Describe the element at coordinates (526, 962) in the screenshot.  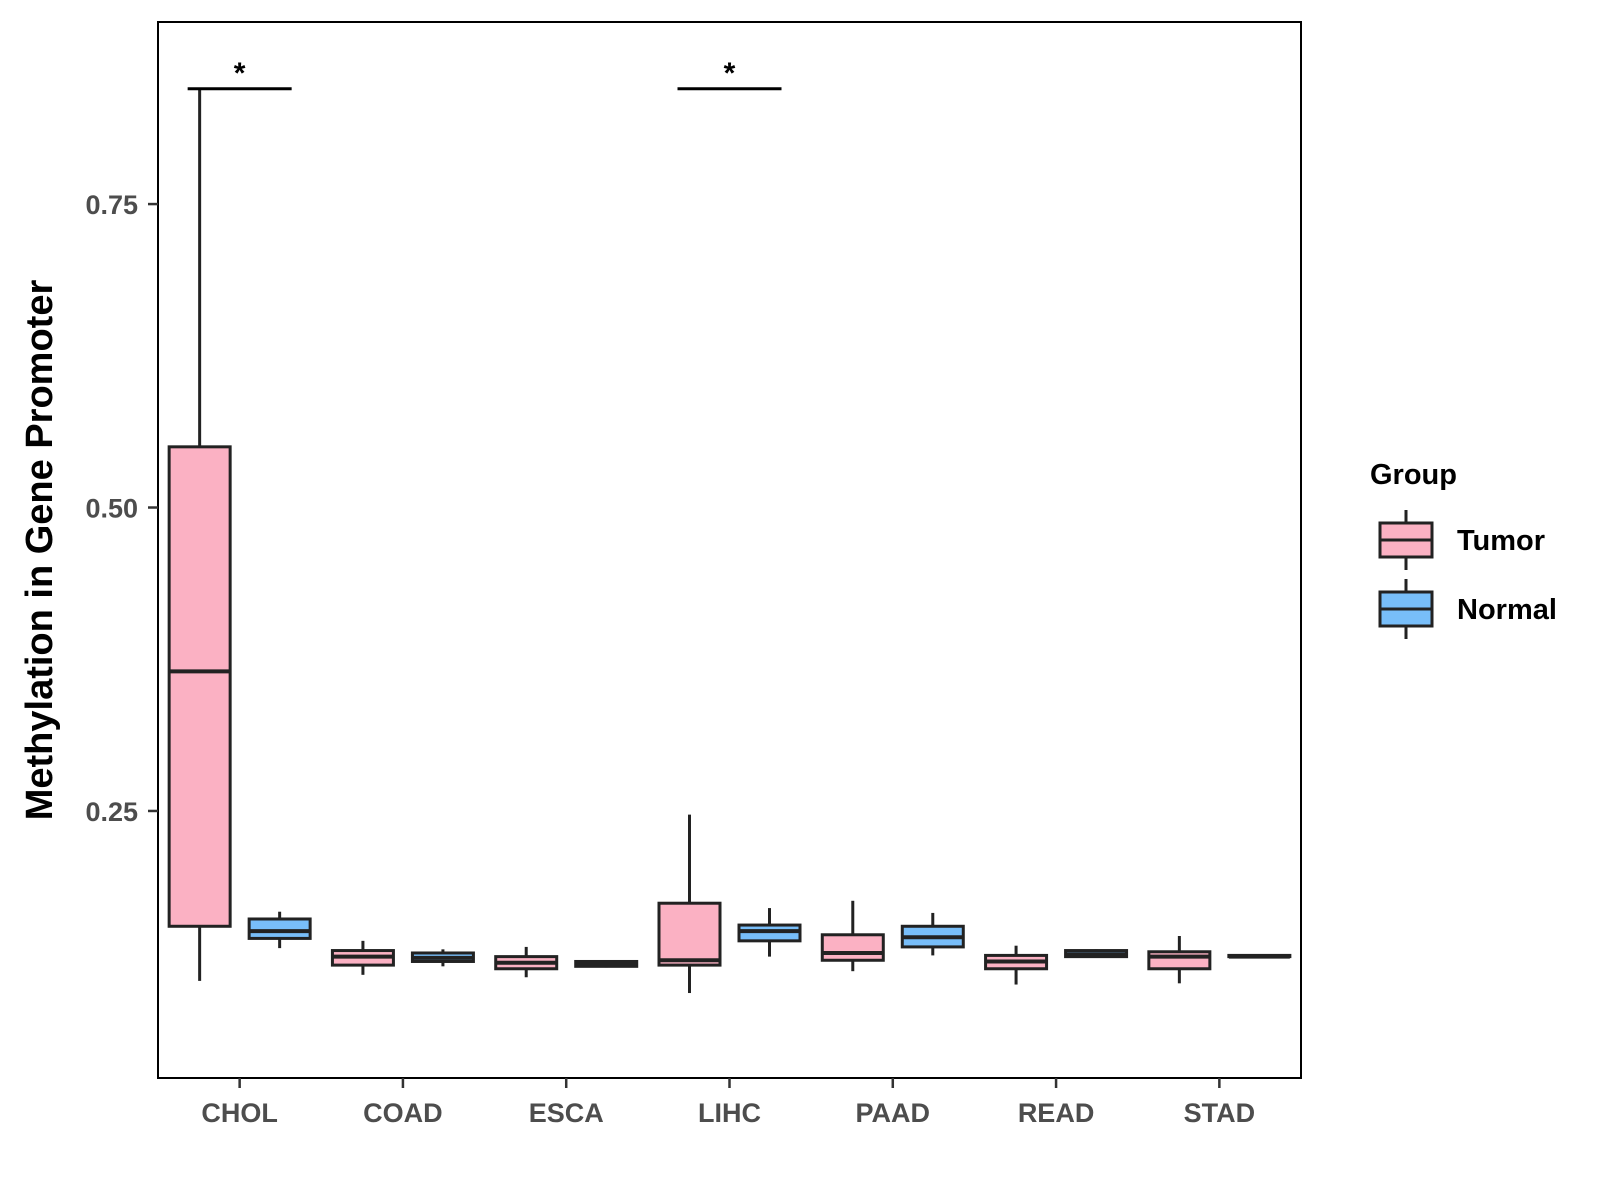
I see `box-tumor-esca` at that location.